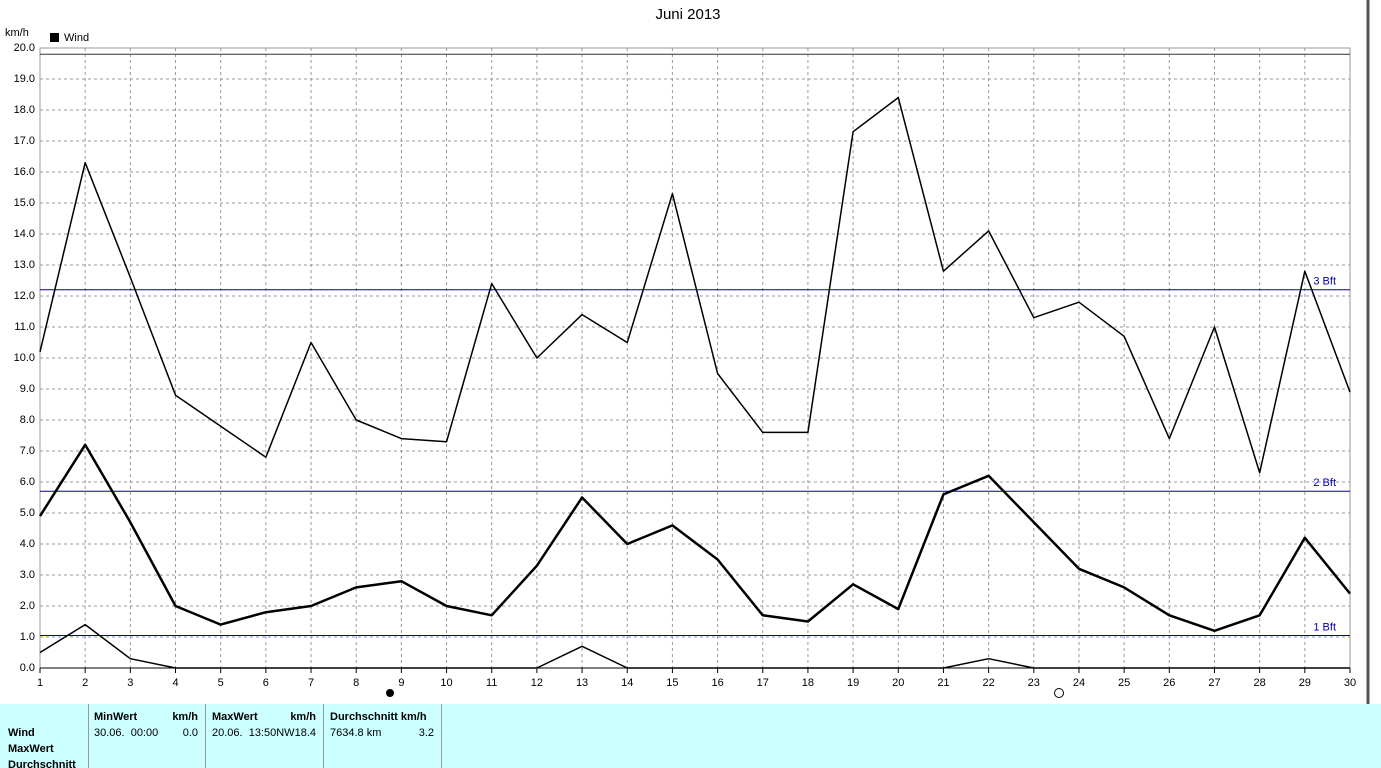 Image resolution: width=1381 pixels, height=768 pixels. What do you see at coordinates (808, 683) in the screenshot?
I see `x-tick-label: 18` at bounding box center [808, 683].